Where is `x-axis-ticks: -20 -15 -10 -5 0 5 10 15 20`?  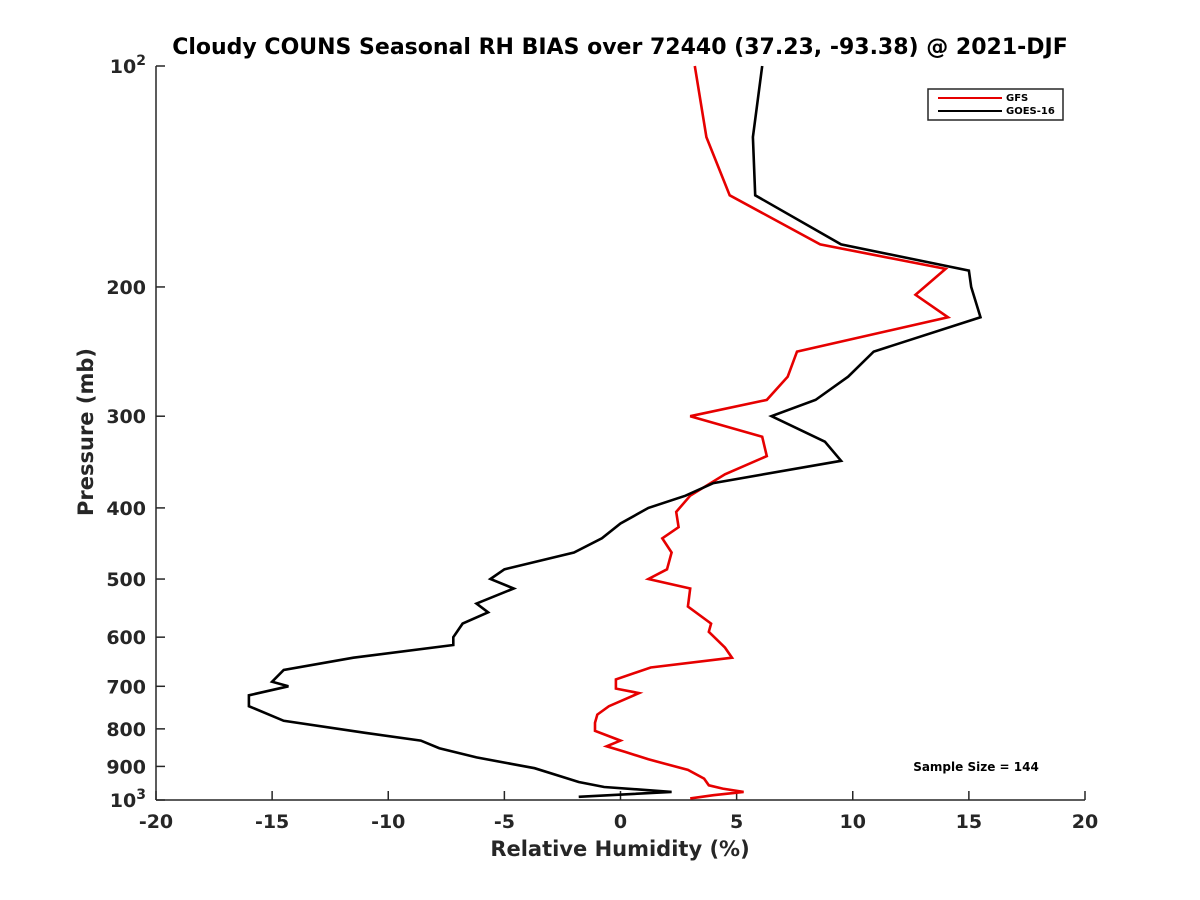
x-axis-ticks: -20 -15 -10 -5 0 5 10 15 20 is located at coordinates (618, 812).